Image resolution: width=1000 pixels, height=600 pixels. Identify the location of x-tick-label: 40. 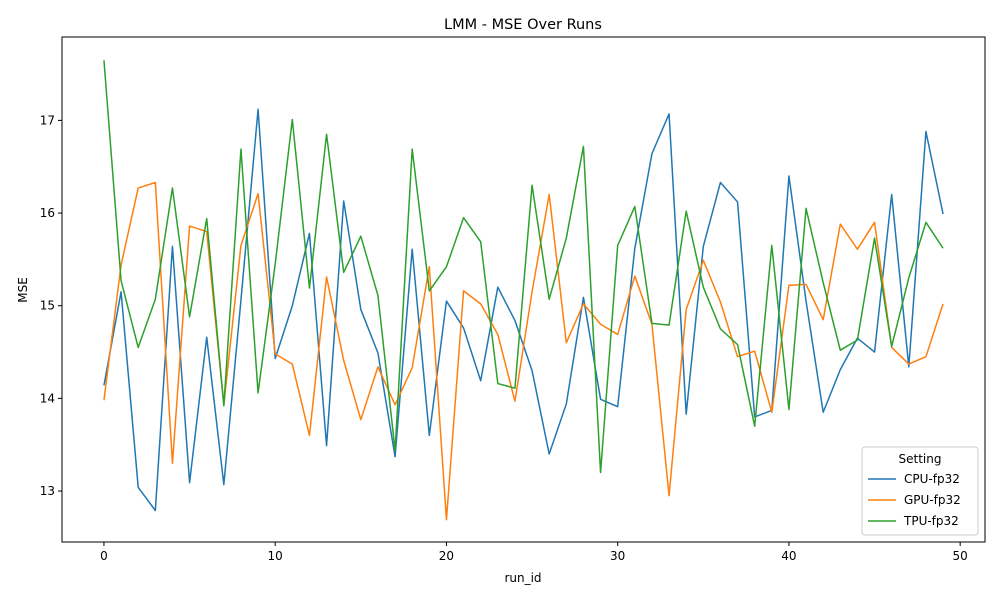
(788, 556).